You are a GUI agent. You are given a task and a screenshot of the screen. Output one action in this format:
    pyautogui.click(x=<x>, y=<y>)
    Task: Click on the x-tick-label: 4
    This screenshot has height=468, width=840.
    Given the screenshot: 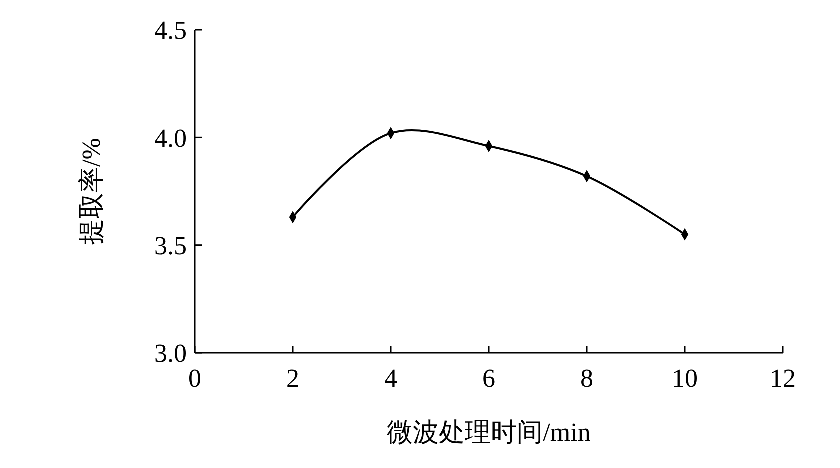 What is the action you would take?
    pyautogui.click(x=391, y=378)
    